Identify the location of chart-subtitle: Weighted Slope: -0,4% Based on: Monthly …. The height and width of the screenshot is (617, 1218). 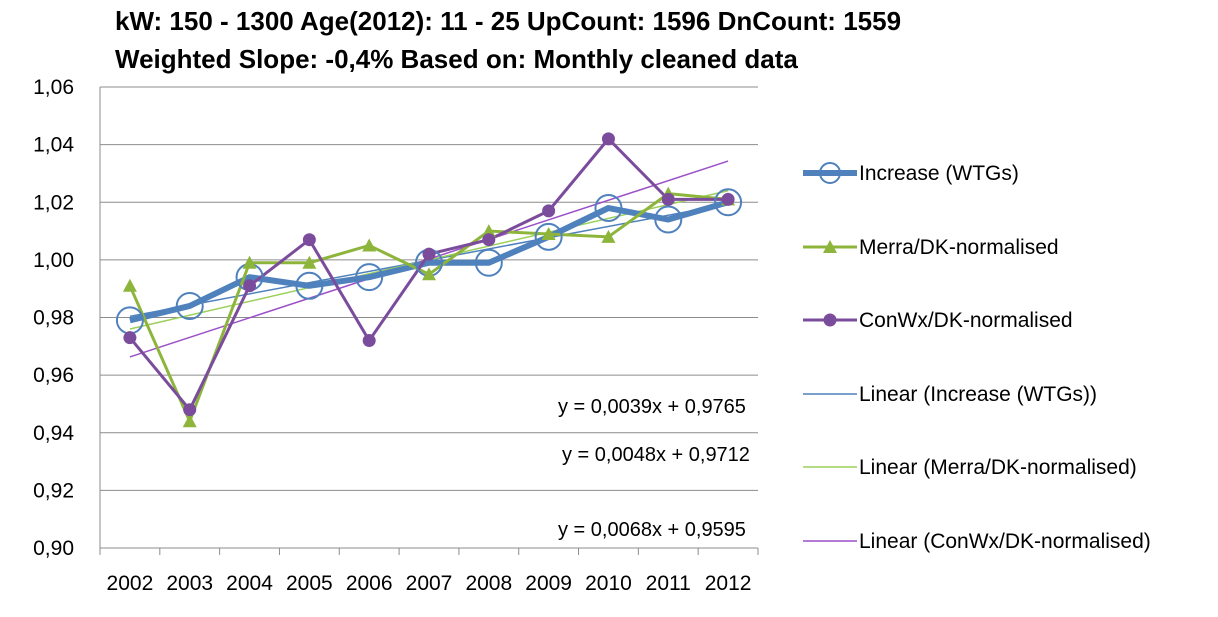
(456, 59).